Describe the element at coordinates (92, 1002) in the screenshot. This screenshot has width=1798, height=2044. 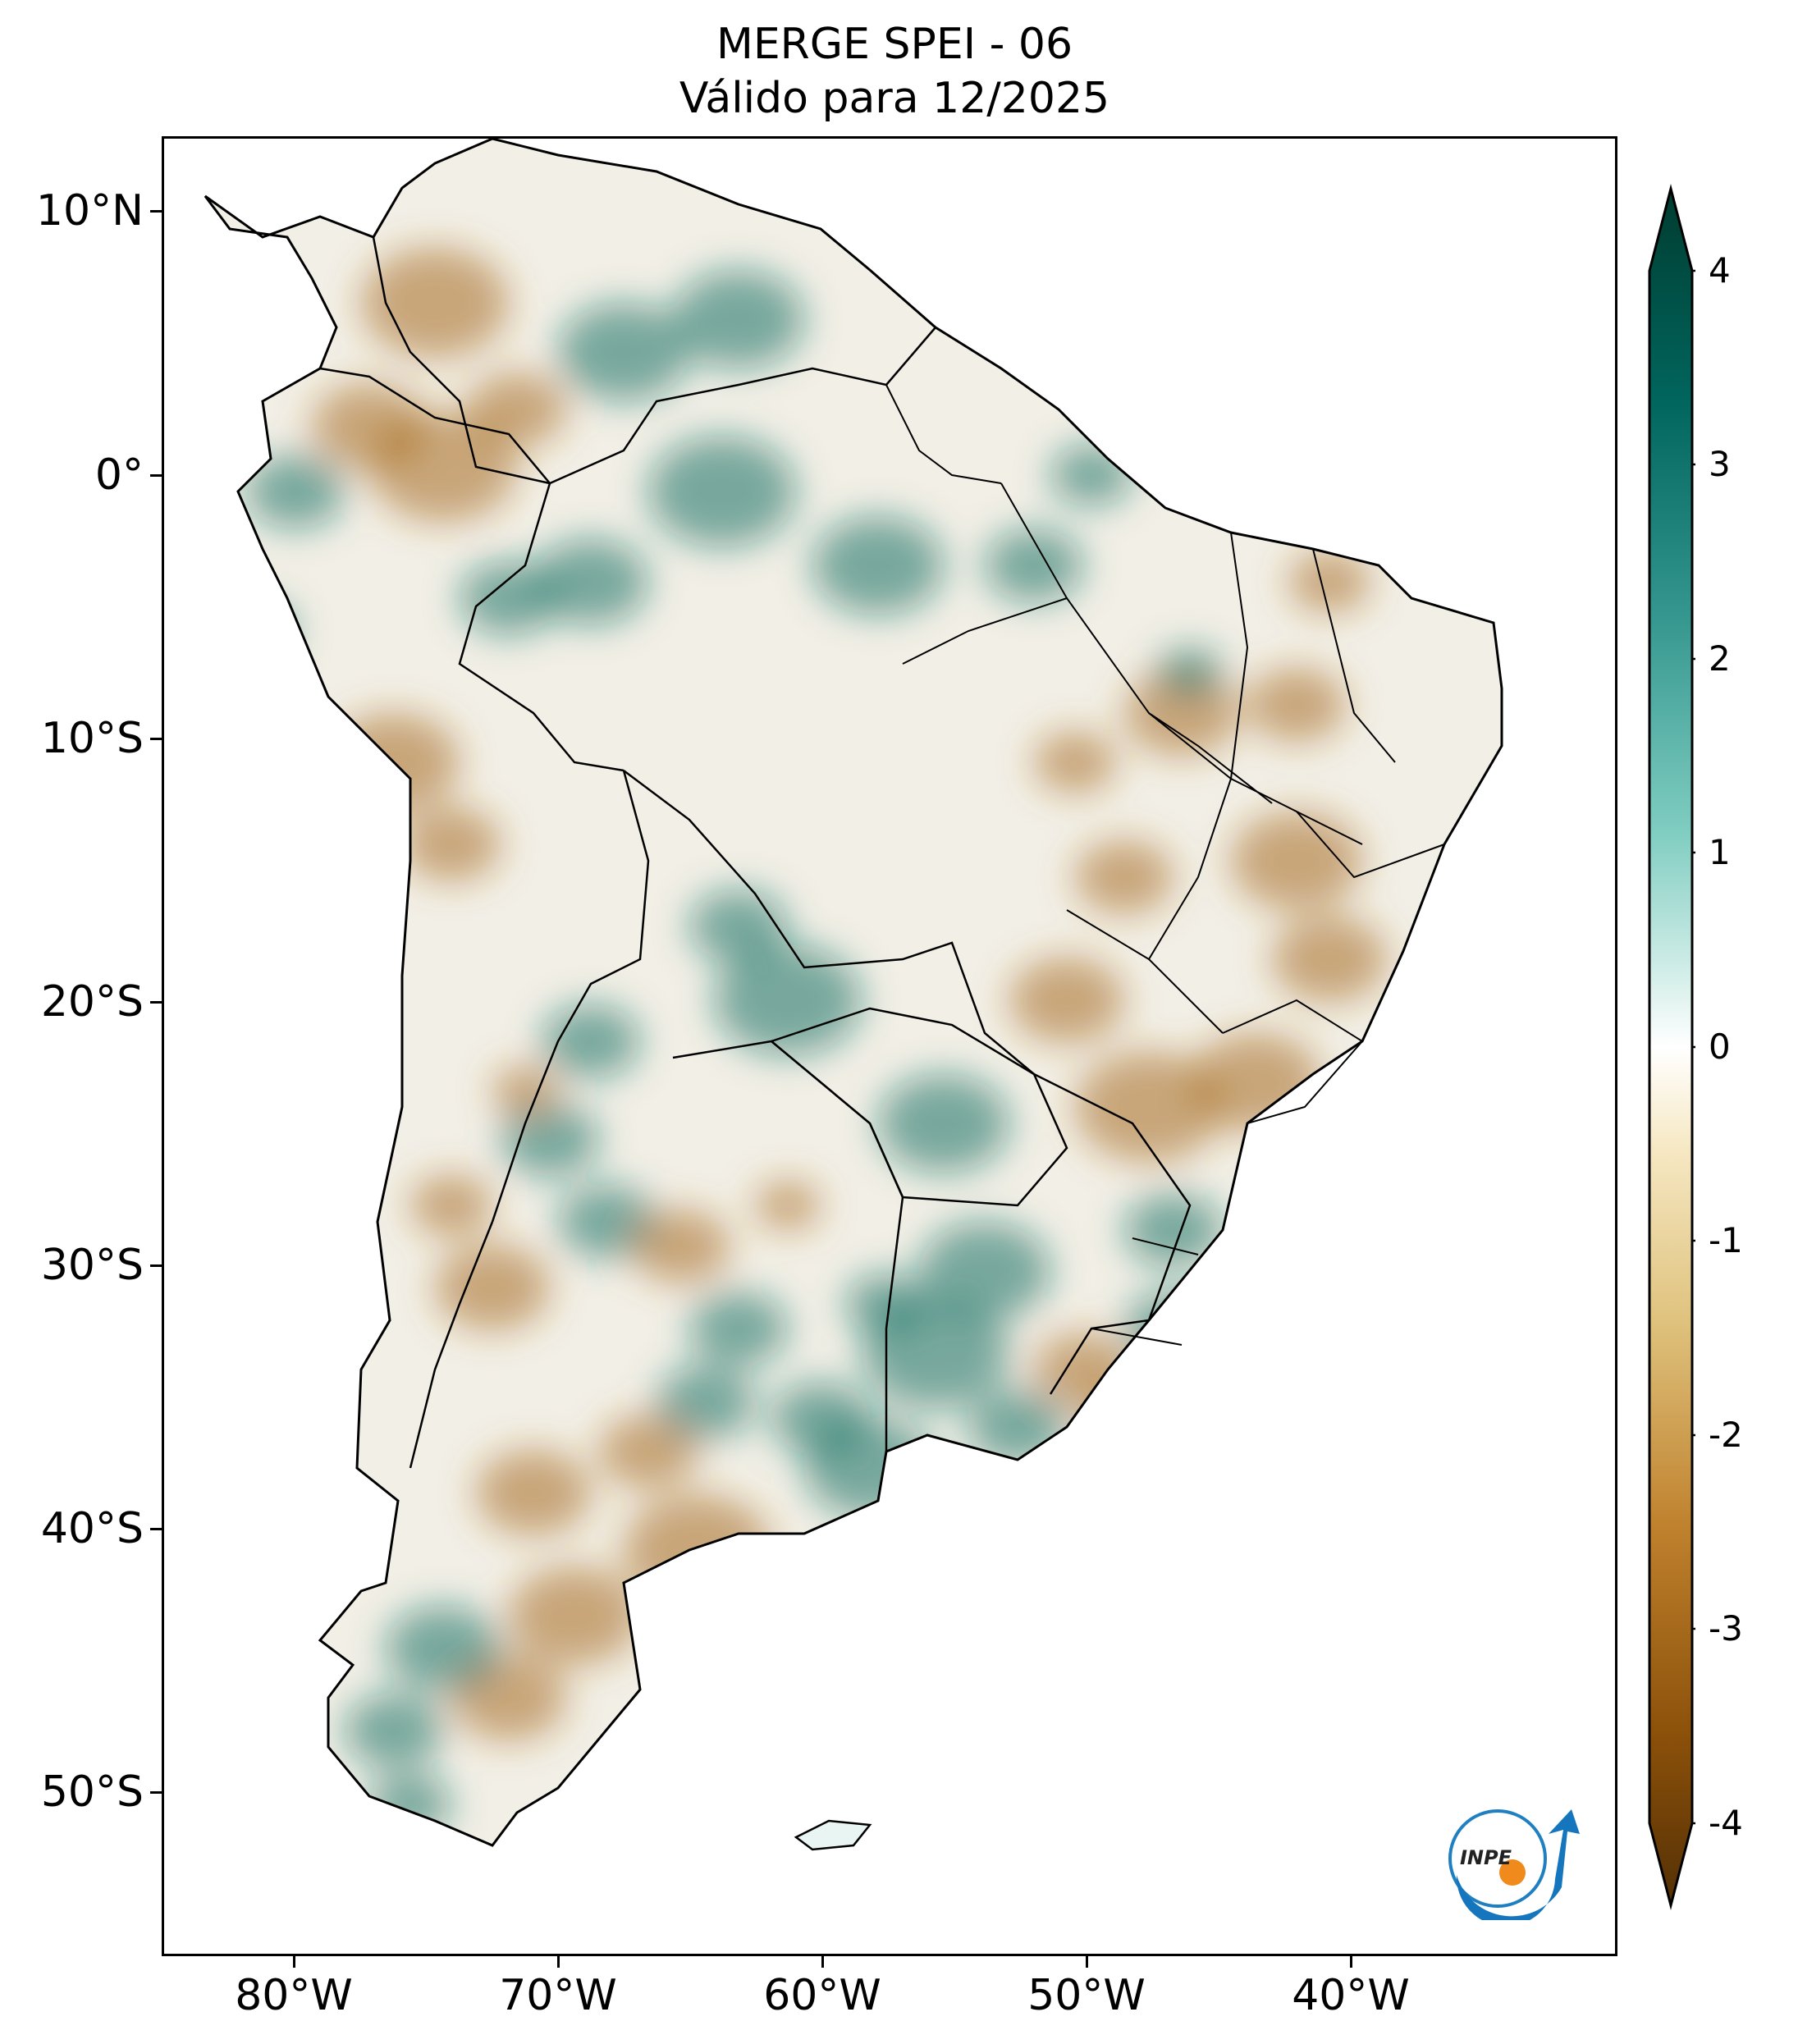
I see `y-tick-label: 20°S` at that location.